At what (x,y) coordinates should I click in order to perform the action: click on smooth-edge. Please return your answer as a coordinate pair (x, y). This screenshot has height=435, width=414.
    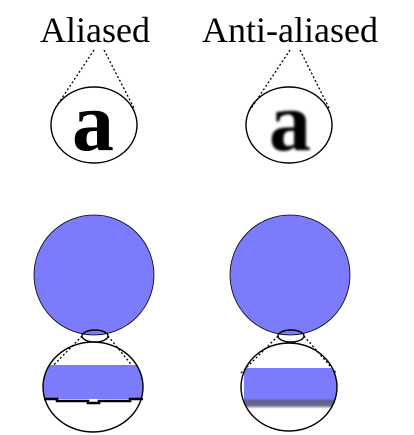
    Looking at the image, I should click on (290, 403).